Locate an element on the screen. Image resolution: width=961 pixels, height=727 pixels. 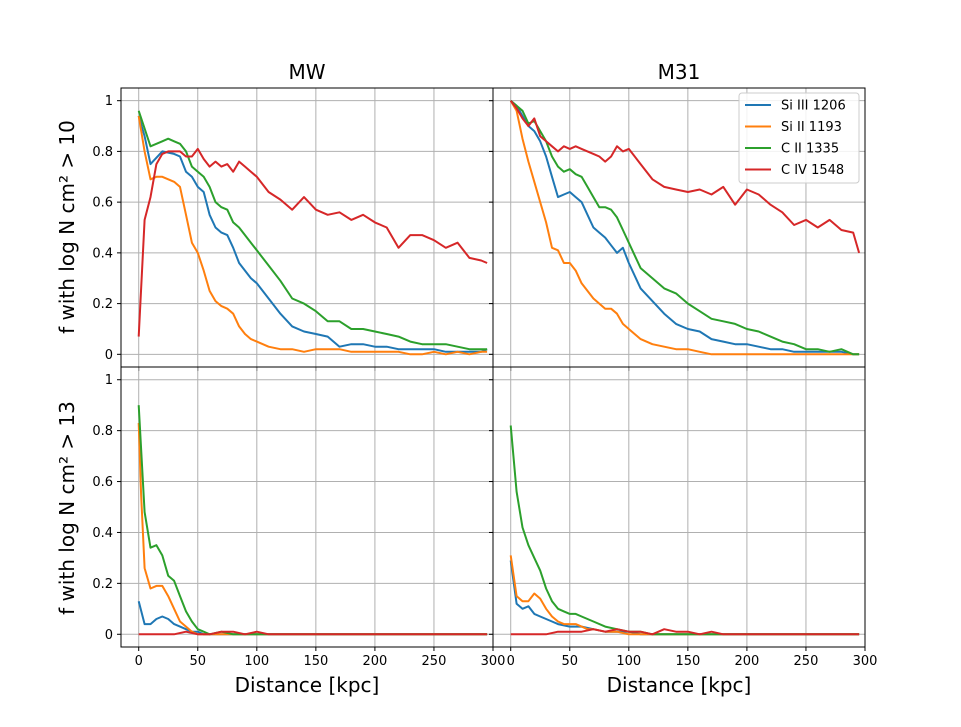
y-axis-label-bottom: f with log N cm² > 13 is located at coordinates (67, 508).